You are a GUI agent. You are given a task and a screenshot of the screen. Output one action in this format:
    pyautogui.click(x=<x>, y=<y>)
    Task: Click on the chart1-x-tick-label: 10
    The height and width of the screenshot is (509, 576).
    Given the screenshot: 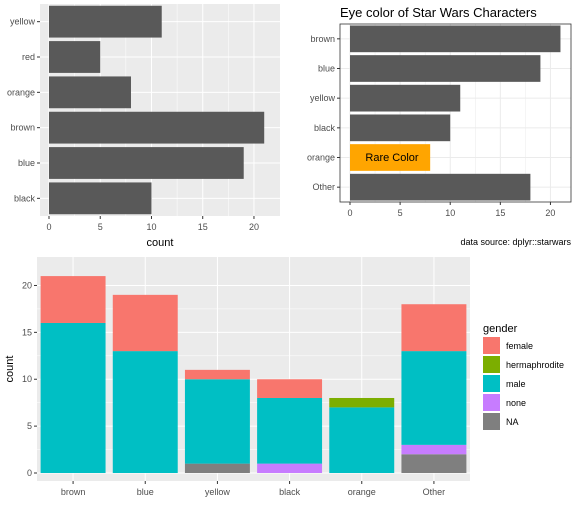 What is the action you would take?
    pyautogui.click(x=151, y=227)
    